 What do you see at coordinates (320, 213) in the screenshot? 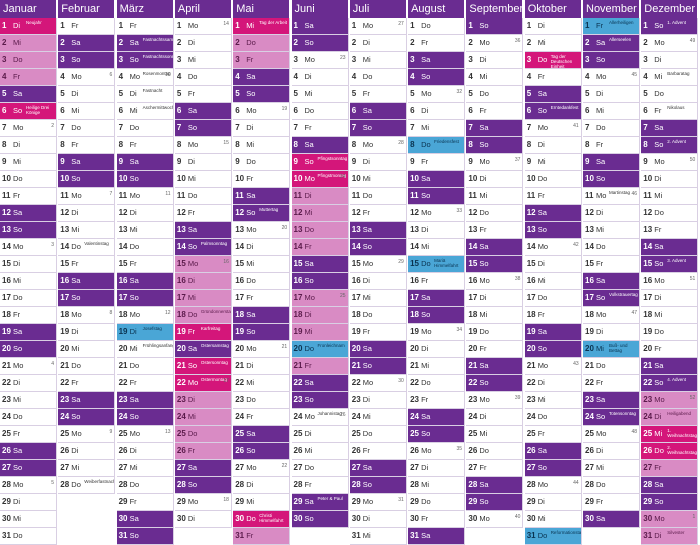
I see `day-cell: 12 Mi` at bounding box center [320, 213].